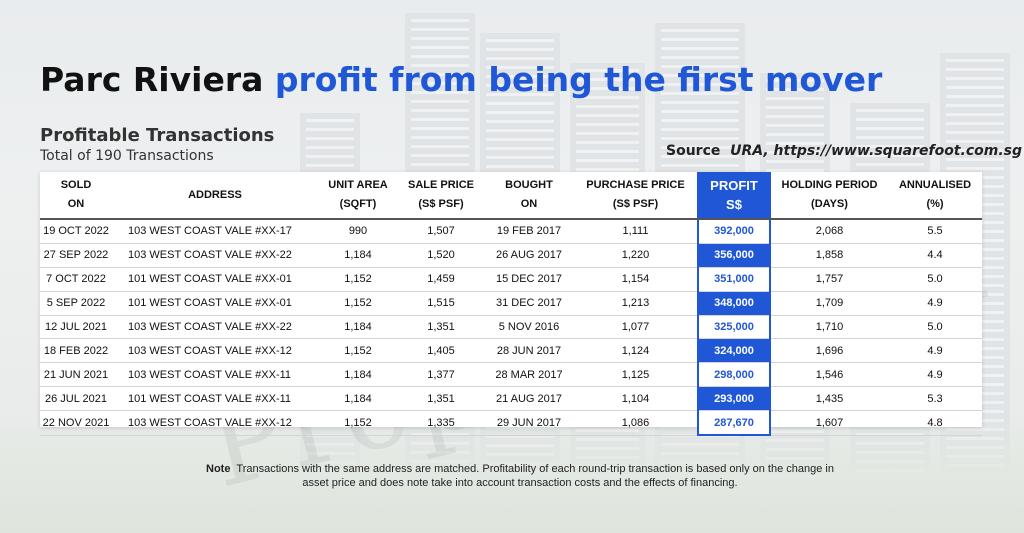 The width and height of the screenshot is (1024, 533). What do you see at coordinates (636, 423) in the screenshot?
I see `cell-purchase-price: 1,086` at bounding box center [636, 423].